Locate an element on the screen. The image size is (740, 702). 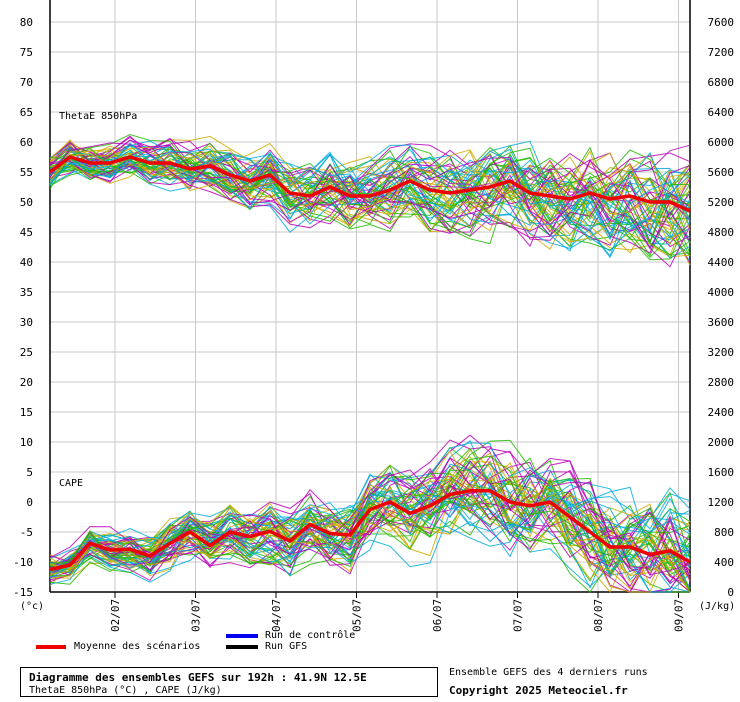
right-tick-label: 800 is located at coordinates (724, 532).